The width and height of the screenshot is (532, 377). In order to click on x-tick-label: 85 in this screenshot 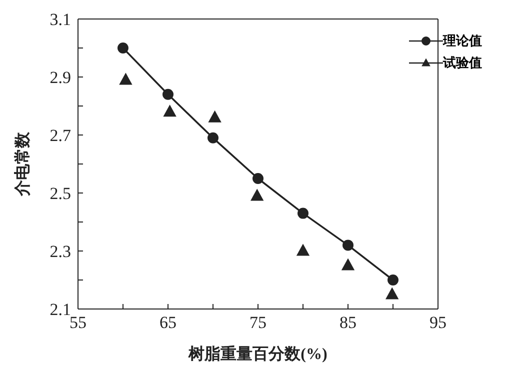, I will do `click(348, 322)`.